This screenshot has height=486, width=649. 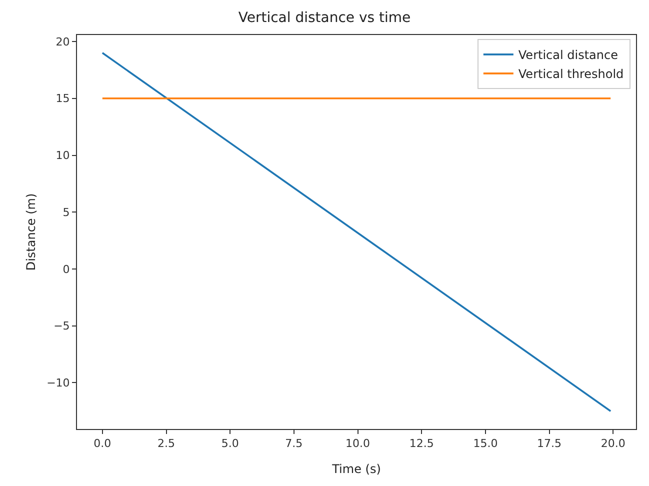 What do you see at coordinates (356, 469) in the screenshot?
I see `x-axis-title: Time (s)` at bounding box center [356, 469].